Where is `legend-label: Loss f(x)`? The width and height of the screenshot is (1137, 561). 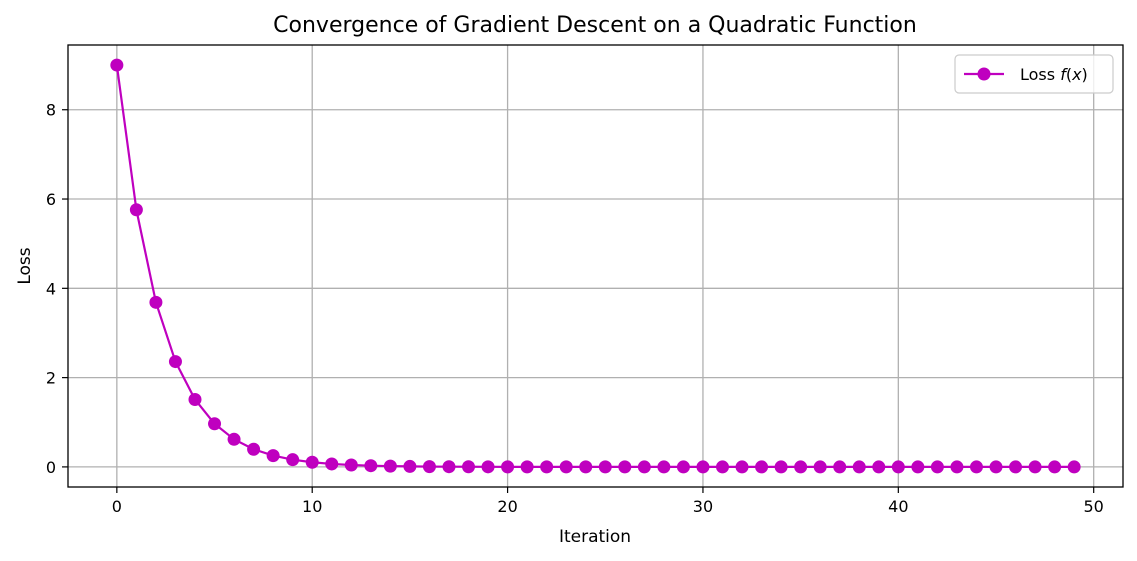 legend-label: Loss f(x) is located at coordinates (1054, 74).